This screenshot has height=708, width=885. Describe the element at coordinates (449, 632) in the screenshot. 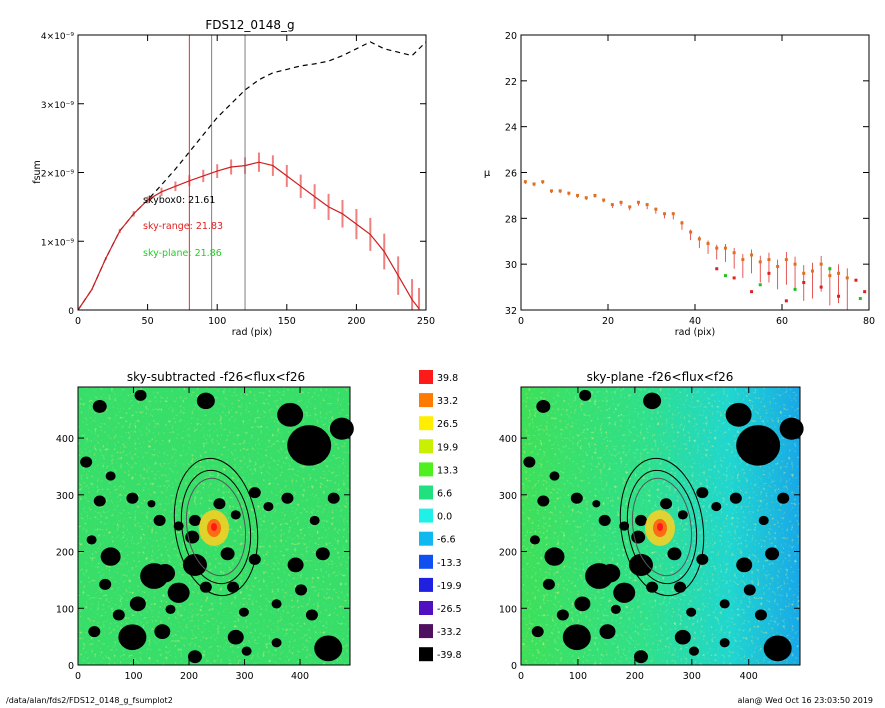

I see `colorbar-label: -33.2` at that location.